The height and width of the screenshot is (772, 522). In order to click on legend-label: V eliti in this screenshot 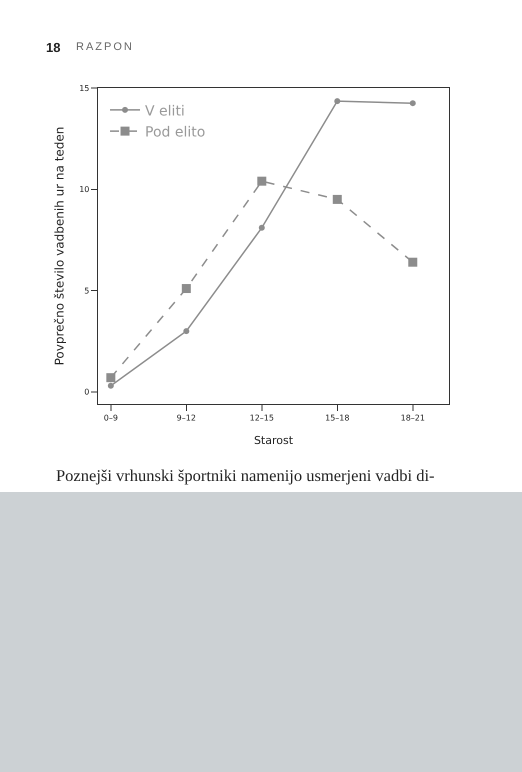, I will do `click(165, 111)`.